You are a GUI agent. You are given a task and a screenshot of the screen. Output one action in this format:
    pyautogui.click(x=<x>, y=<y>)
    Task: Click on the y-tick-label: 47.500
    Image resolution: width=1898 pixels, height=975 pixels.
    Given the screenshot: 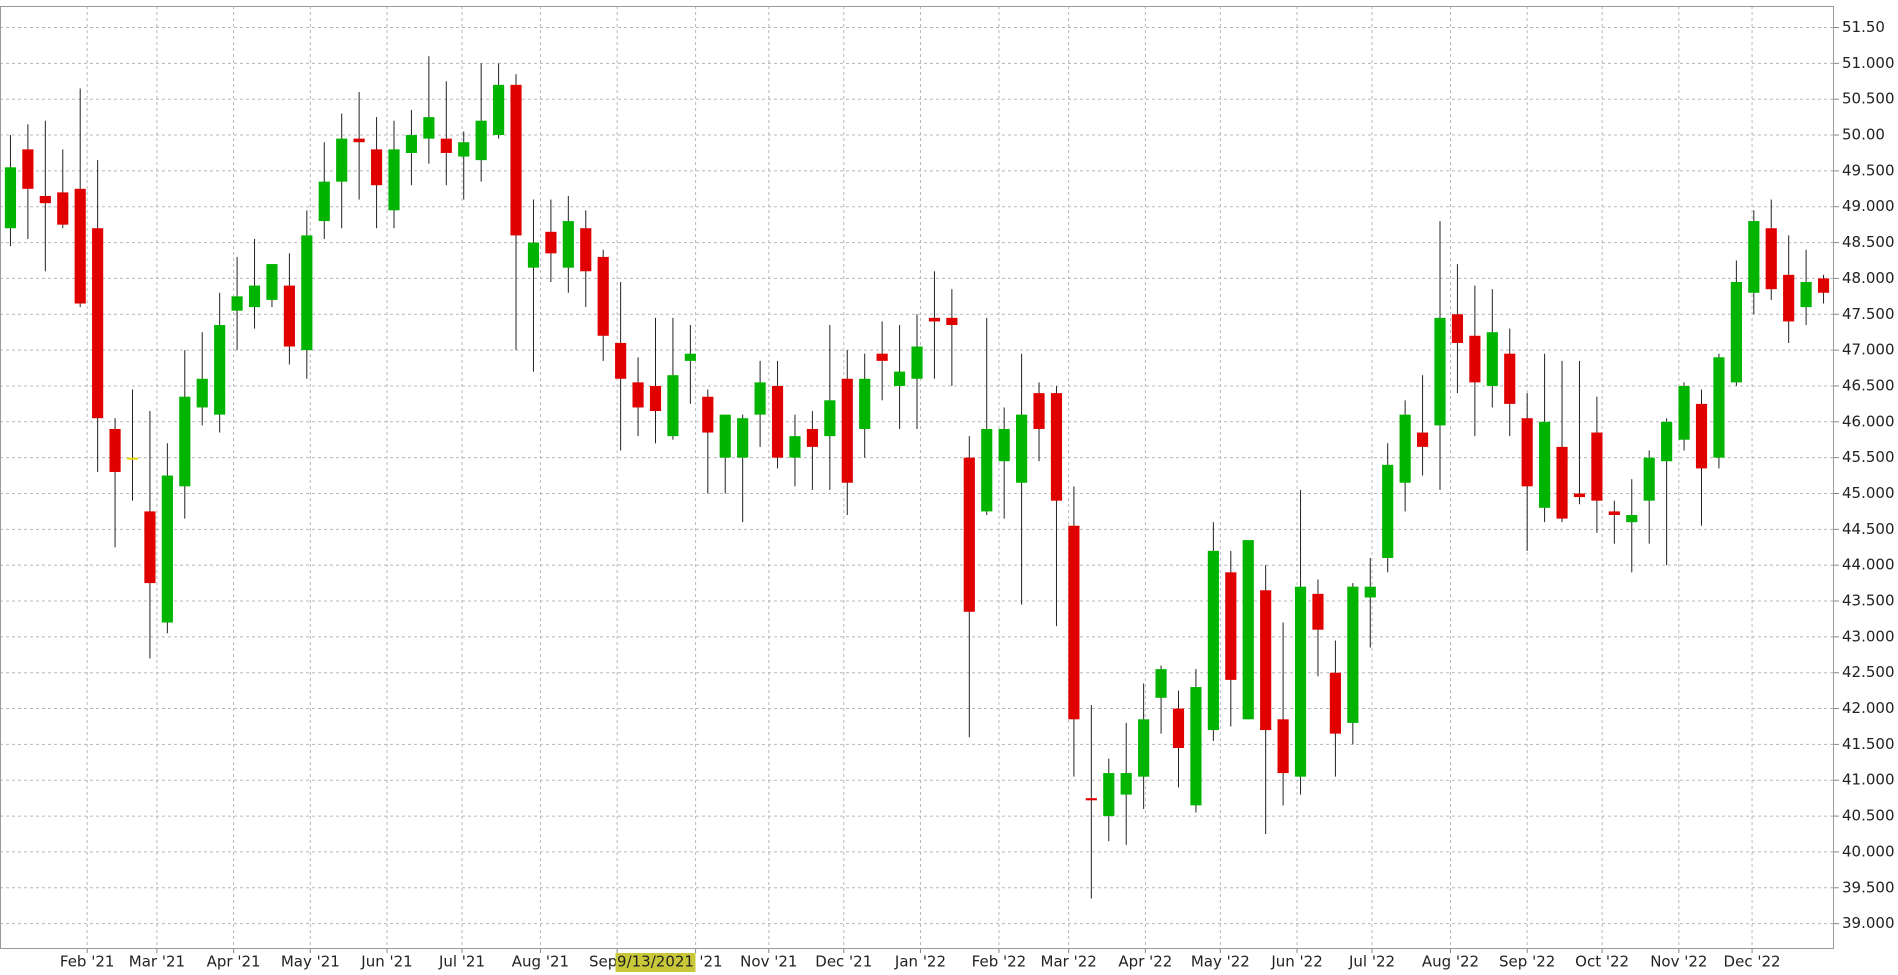 What is the action you would take?
    pyautogui.click(x=1868, y=314)
    